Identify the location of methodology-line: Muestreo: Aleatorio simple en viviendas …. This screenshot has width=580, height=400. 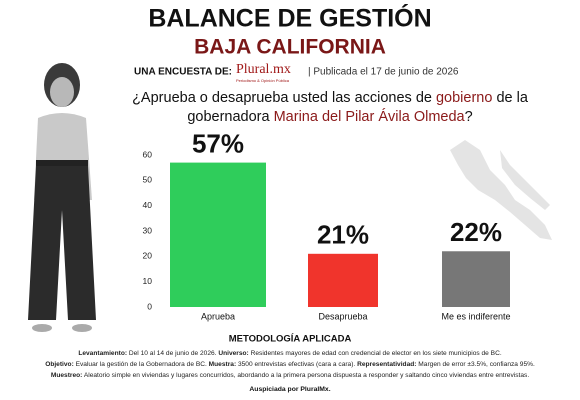
(290, 375).